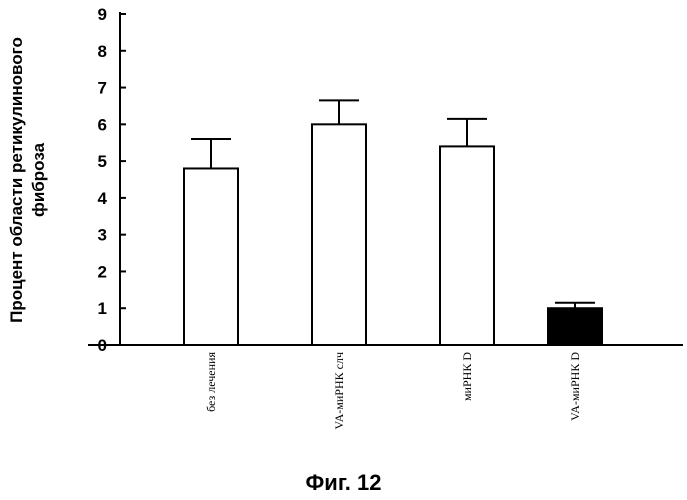 The width and height of the screenshot is (687, 500). Describe the element at coordinates (467, 376) in the screenshot. I see `category-label: миРНК D` at that location.